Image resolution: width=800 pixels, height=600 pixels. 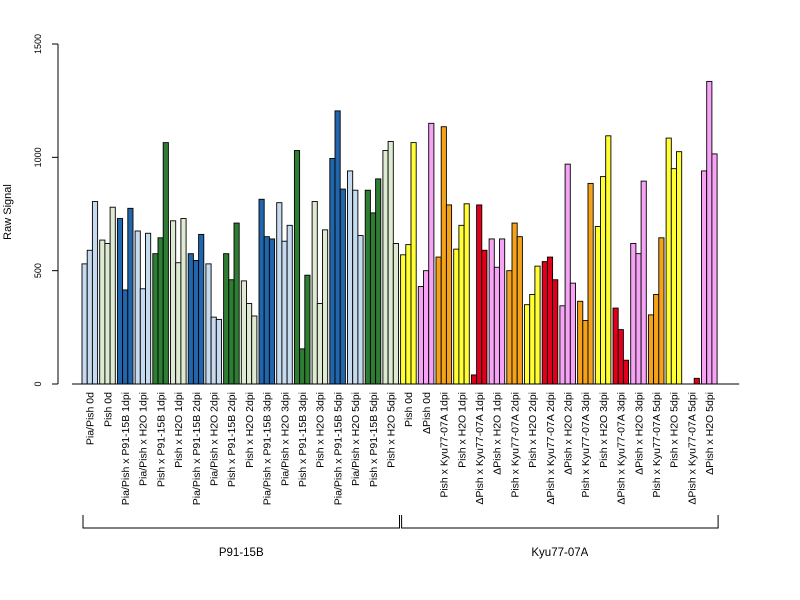 I want to click on x-tick-label: Pish 0d, so click(x=108, y=409).